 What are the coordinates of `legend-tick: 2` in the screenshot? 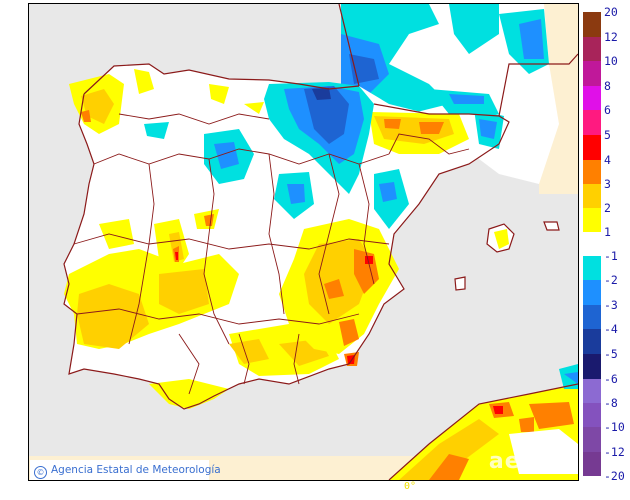 It's located at (607, 208).